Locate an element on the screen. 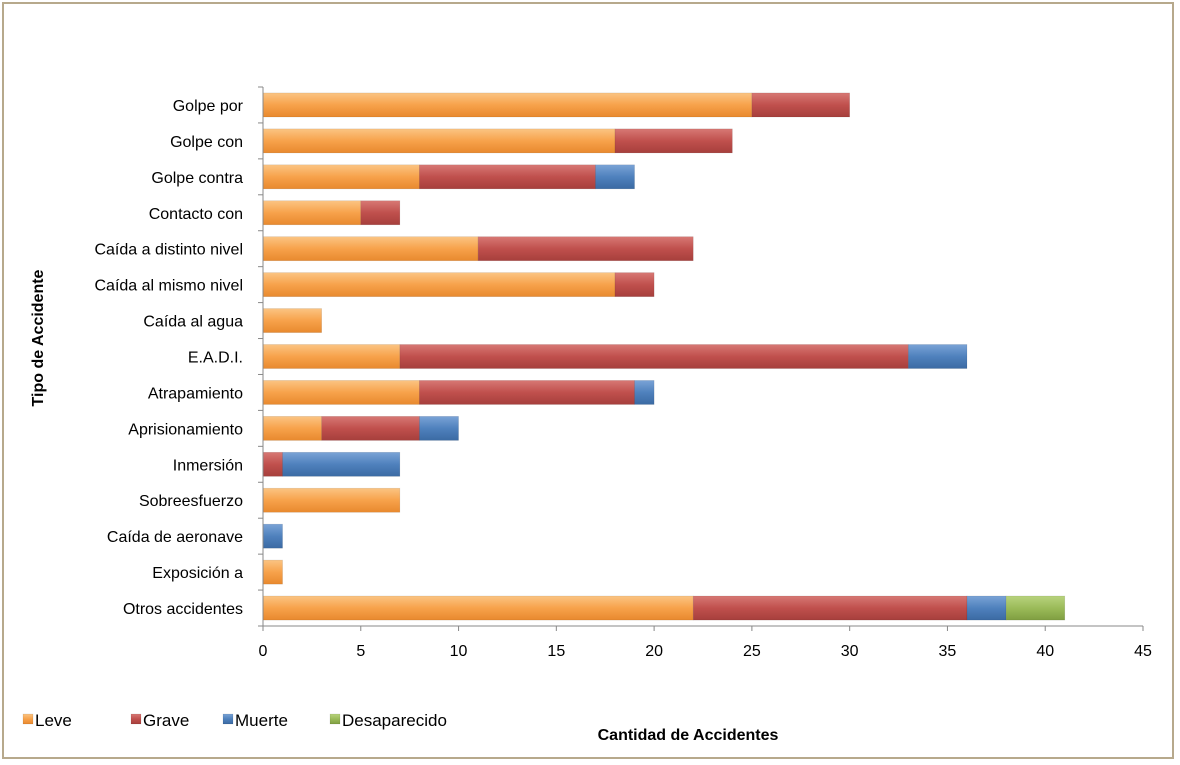 This screenshot has height=765, width=1180. y-axis-title: Tipo de Accidente is located at coordinates (38, 337).